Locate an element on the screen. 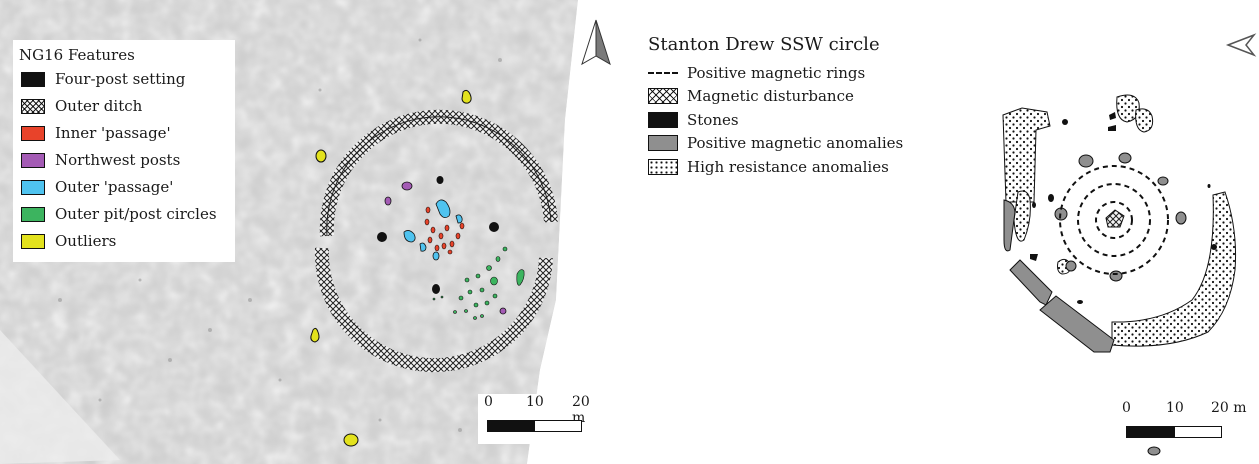  outer-ditch is located at coordinates (436, 241).